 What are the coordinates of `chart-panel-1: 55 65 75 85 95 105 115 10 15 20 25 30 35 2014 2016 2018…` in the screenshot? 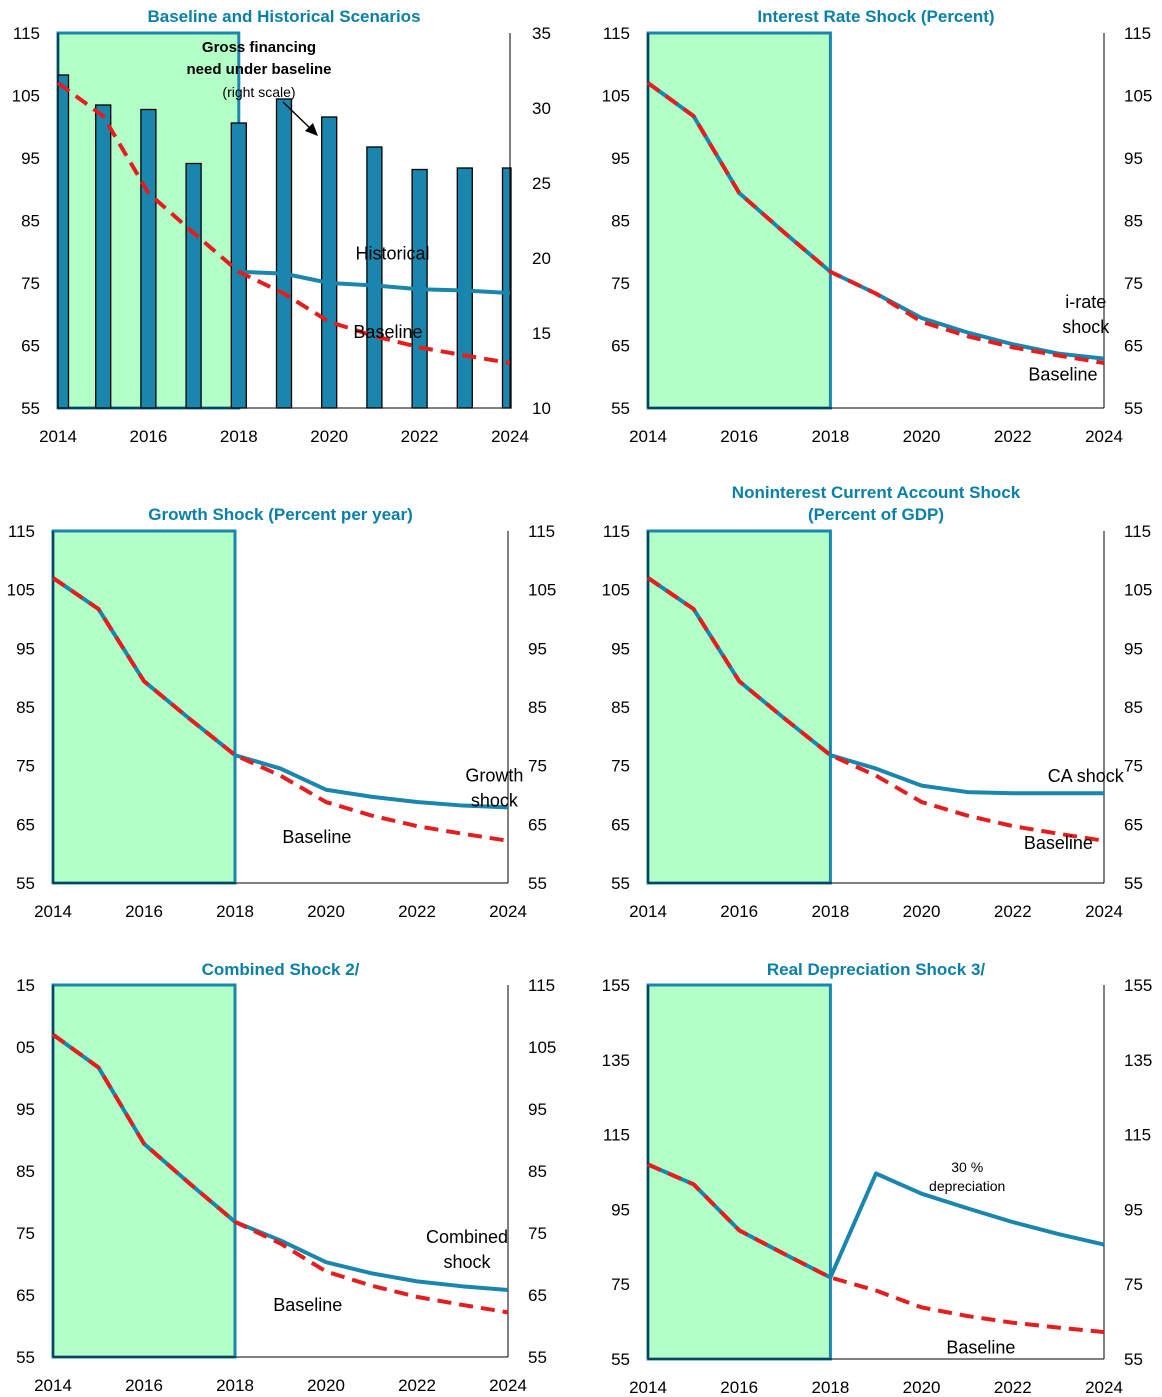 It's located at (281, 226).